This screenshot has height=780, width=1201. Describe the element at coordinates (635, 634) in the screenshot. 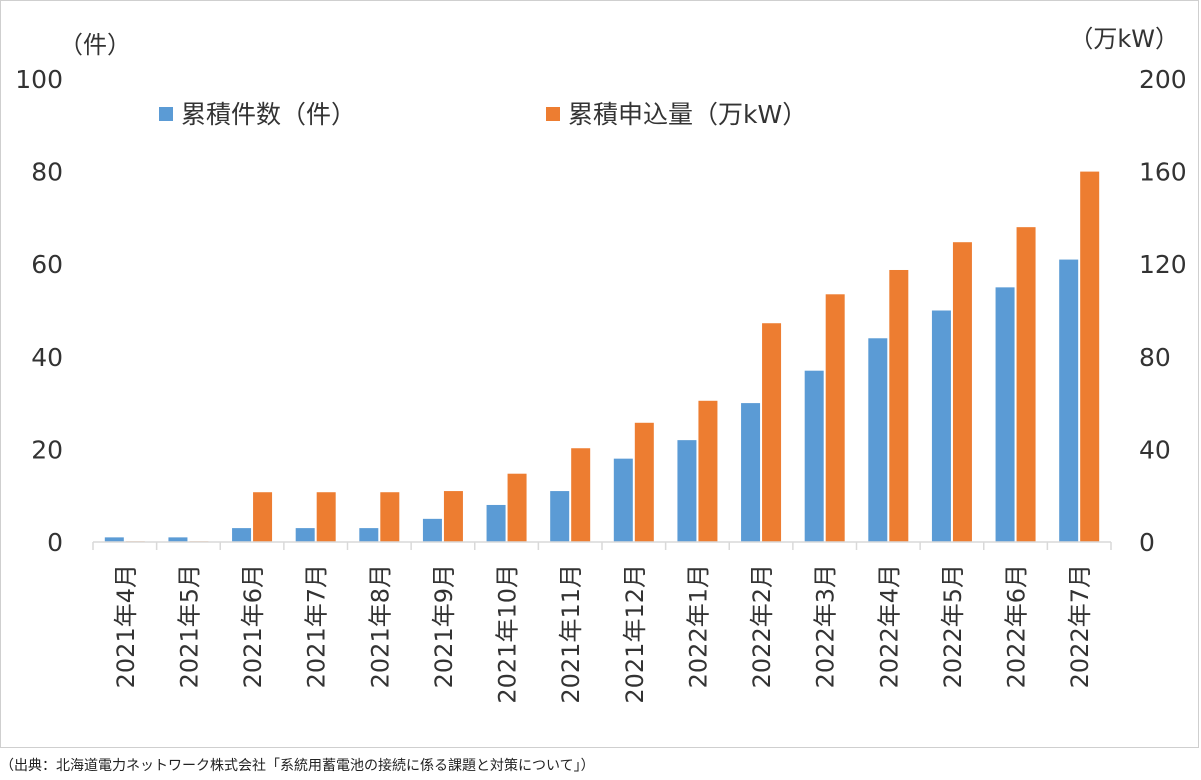

I see `category-label: 2021年12月` at that location.